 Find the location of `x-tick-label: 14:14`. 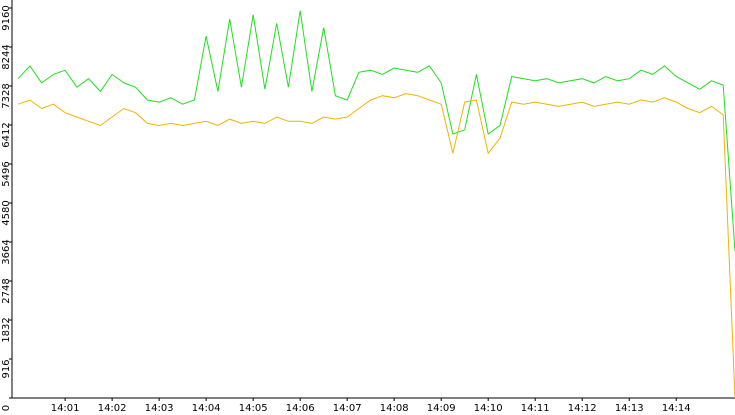

x-tick-label: 14:14 is located at coordinates (676, 408).